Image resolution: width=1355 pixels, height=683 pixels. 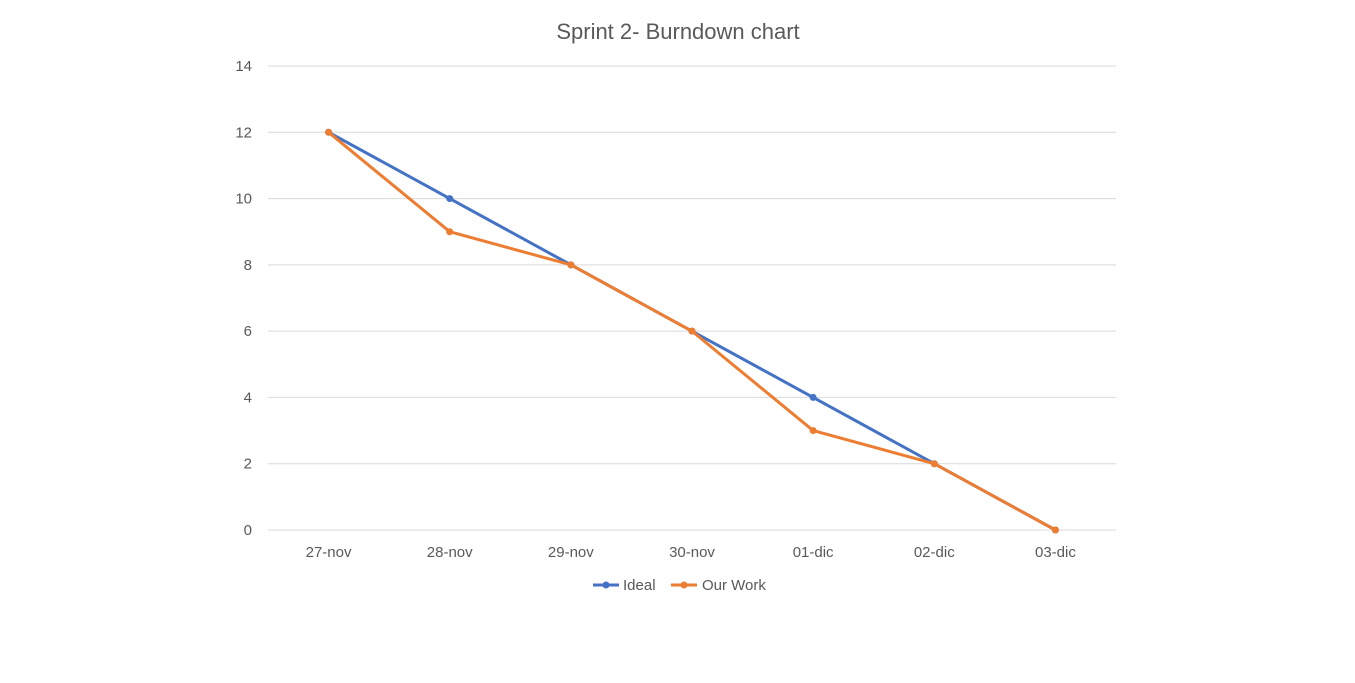 What do you see at coordinates (248, 464) in the screenshot?
I see `y-tick-label: 2` at bounding box center [248, 464].